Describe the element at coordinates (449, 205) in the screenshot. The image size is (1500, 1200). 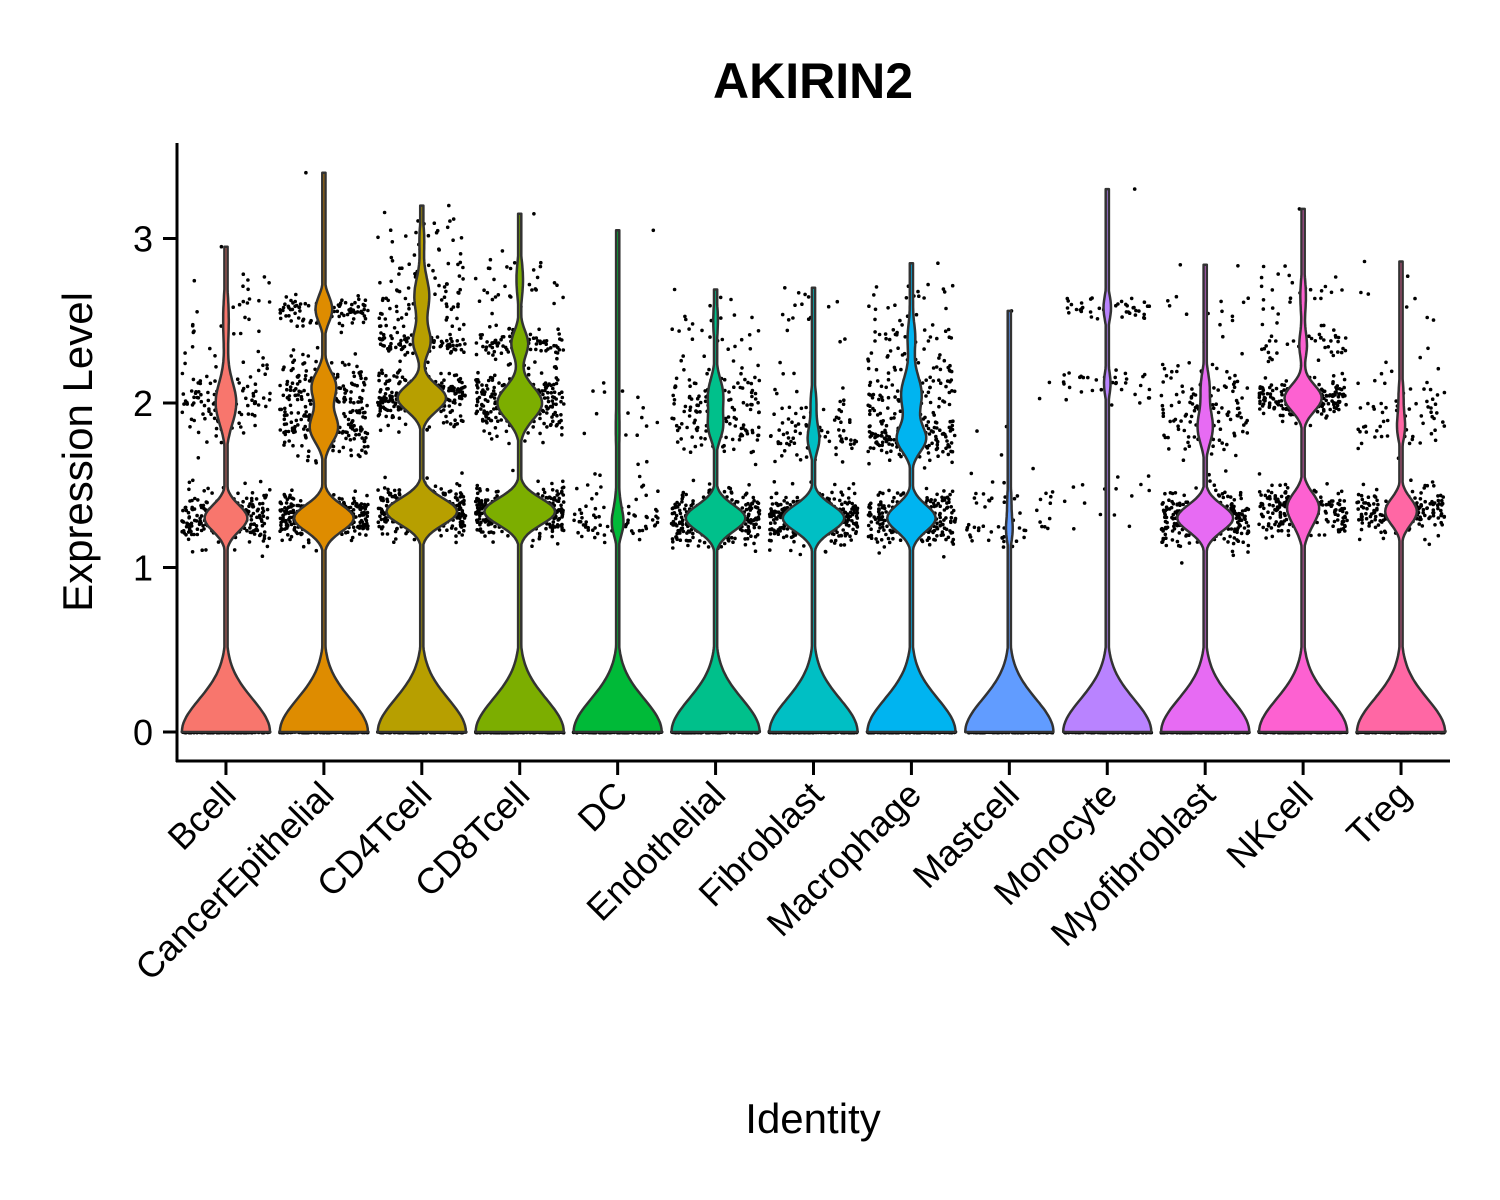
I see `data-point-max` at that location.